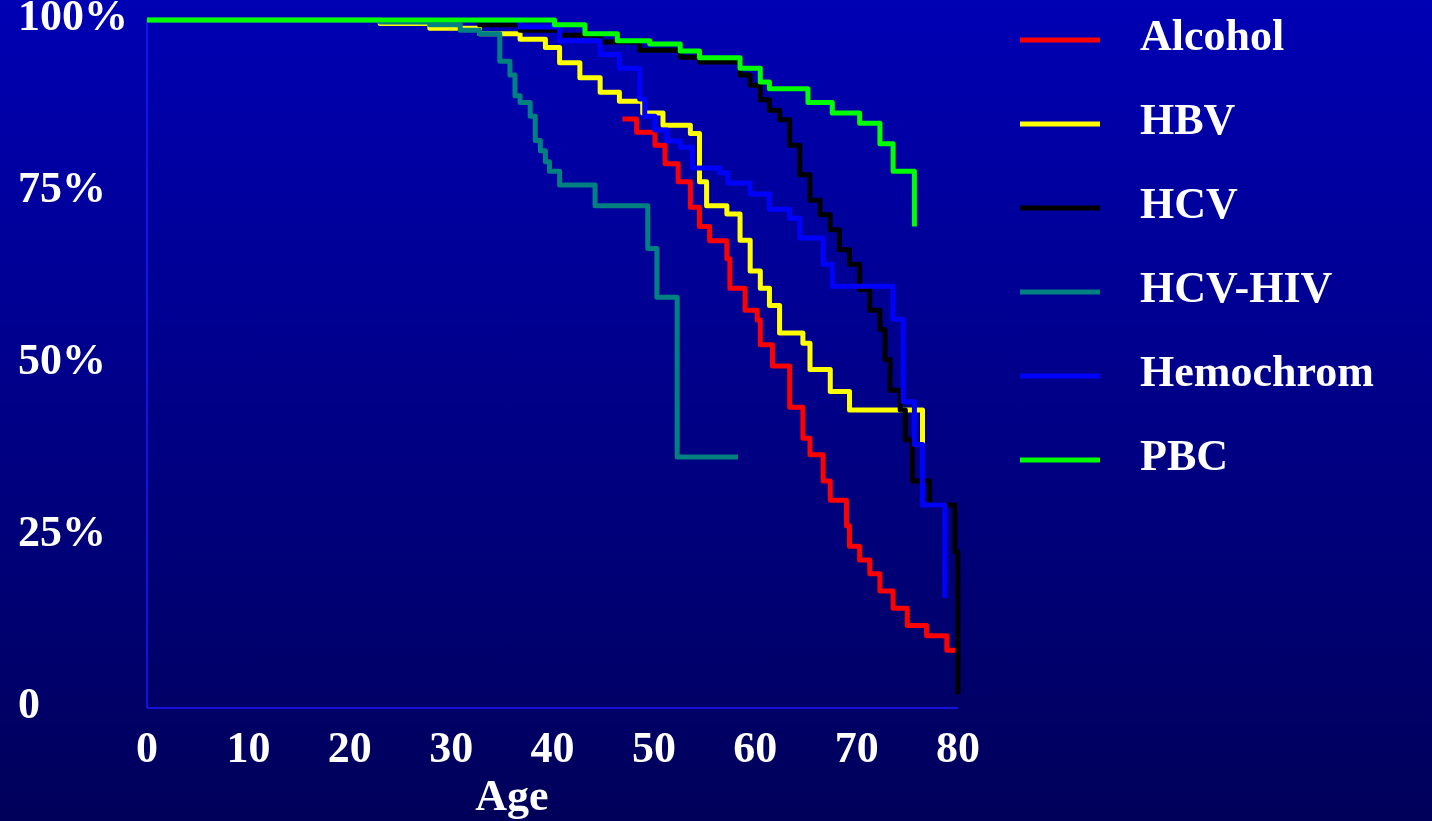 This screenshot has height=821, width=1432. I want to click on legend-label: Hemochrom, so click(1257, 372).